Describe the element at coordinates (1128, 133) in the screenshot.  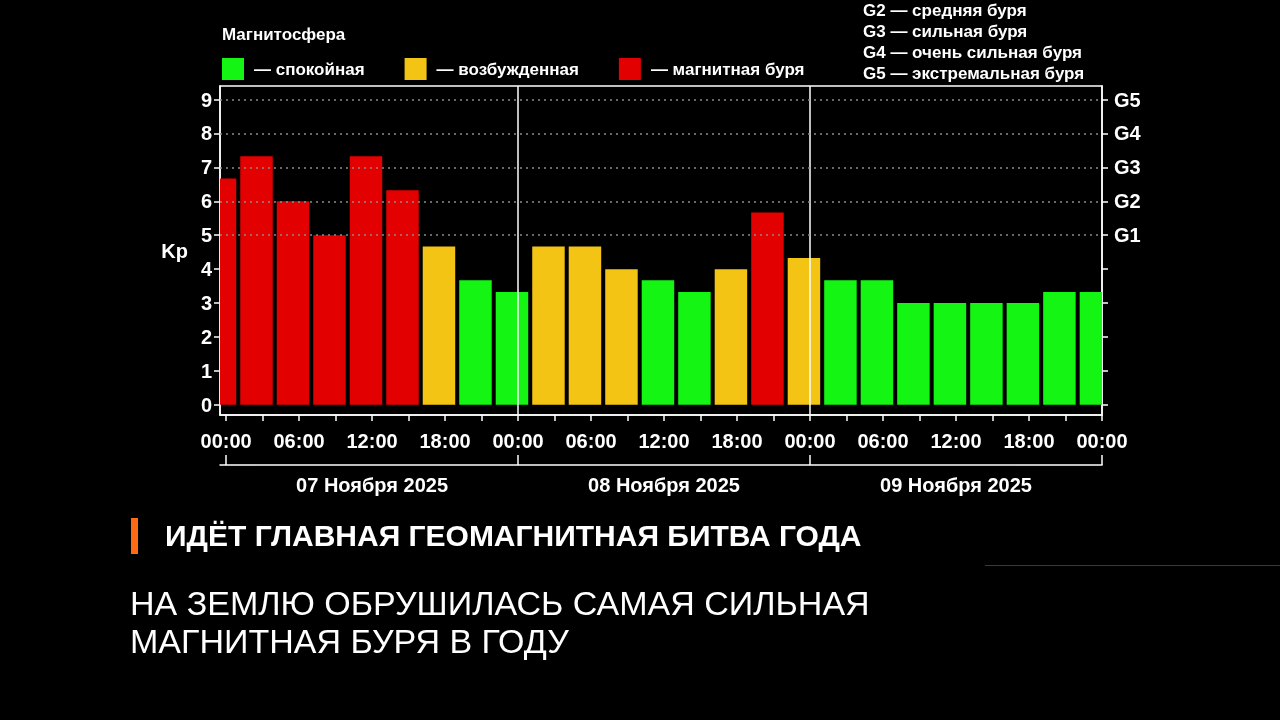
I see `ref-line-label: G4` at that location.